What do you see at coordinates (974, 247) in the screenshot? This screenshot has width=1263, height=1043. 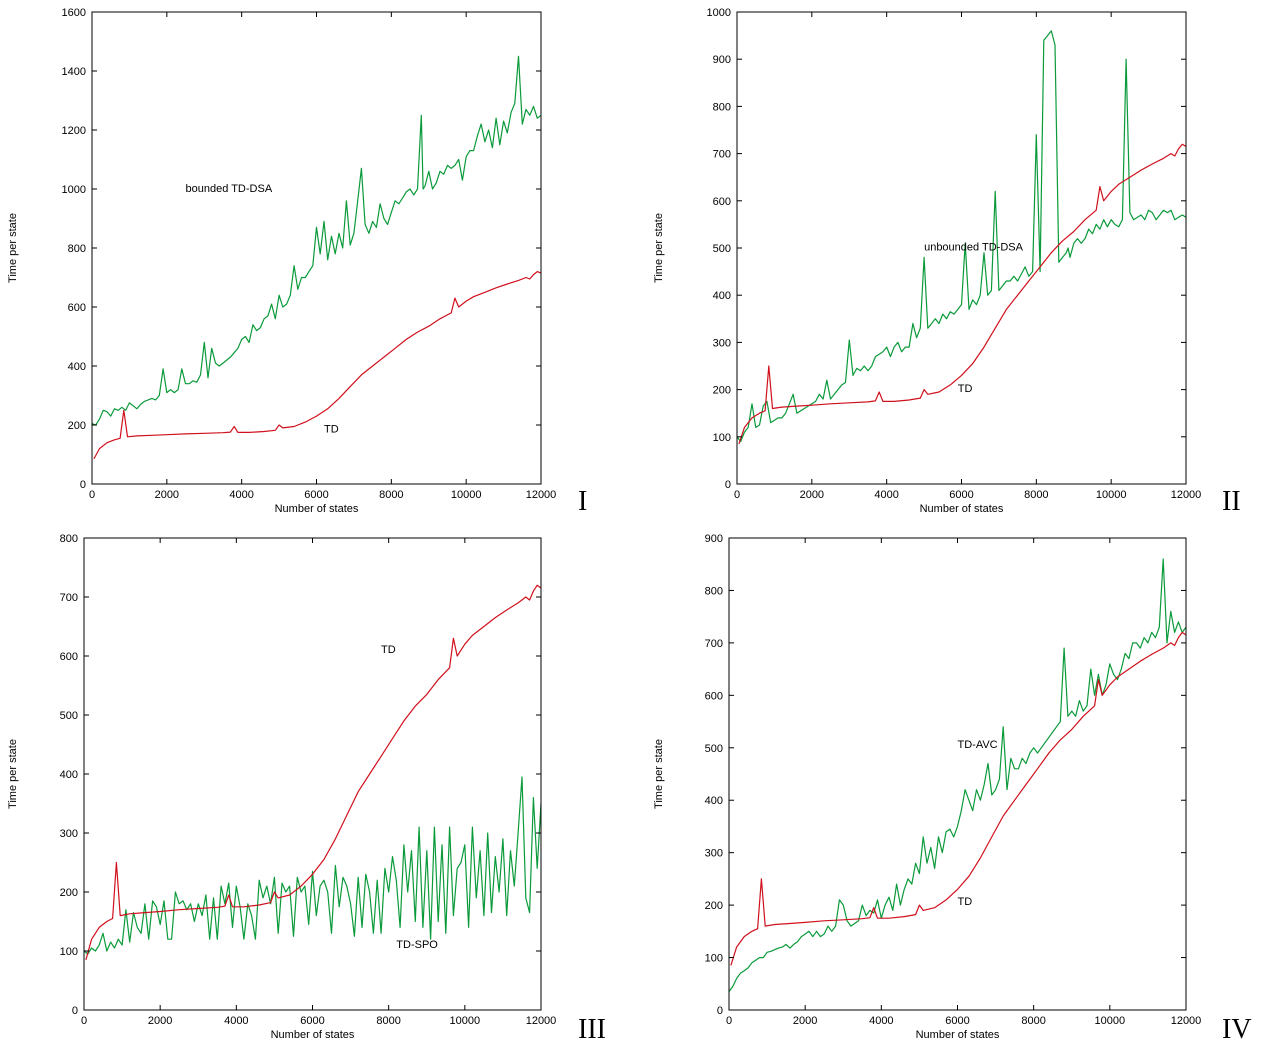 I see `series-annotation: unbounded TD-DSA` at bounding box center [974, 247].